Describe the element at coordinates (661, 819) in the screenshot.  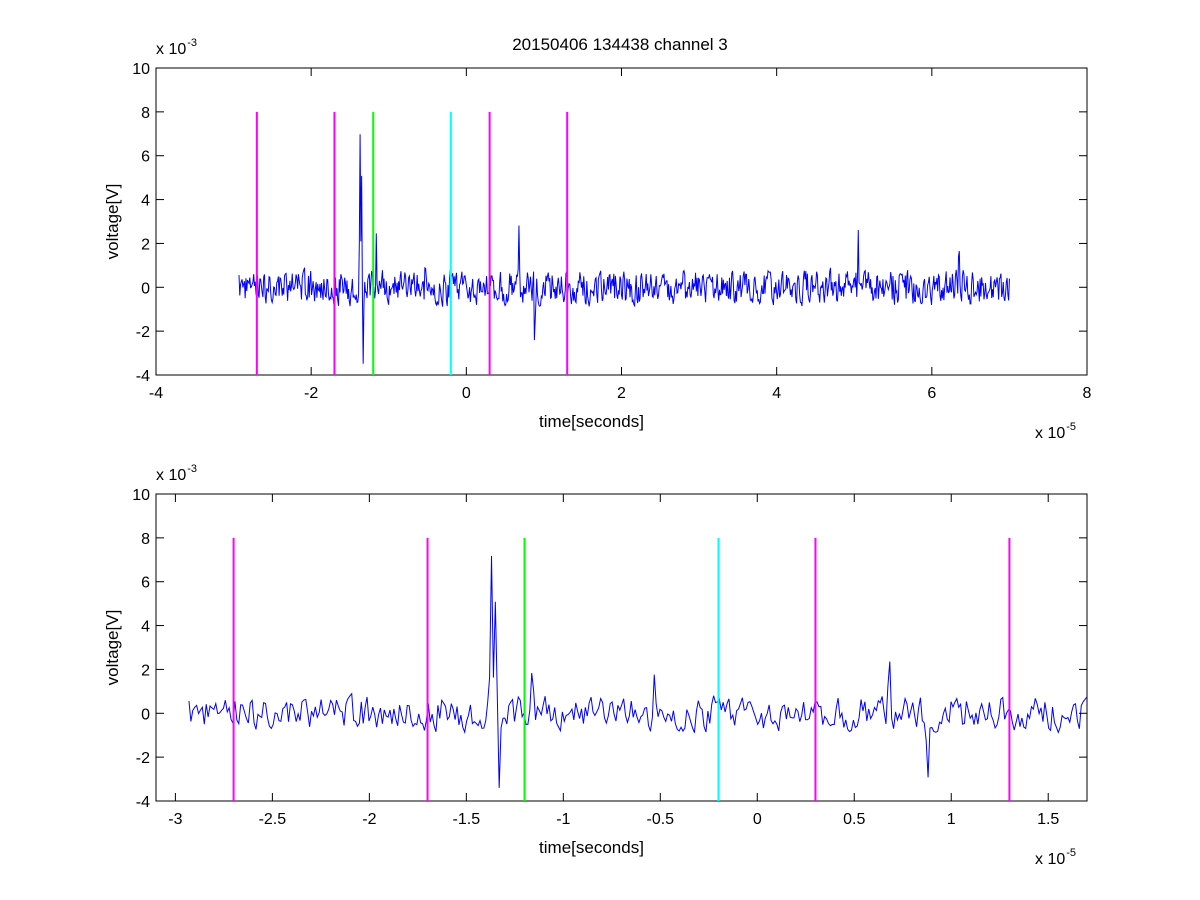
I see `x-tick-label: -0.5` at that location.